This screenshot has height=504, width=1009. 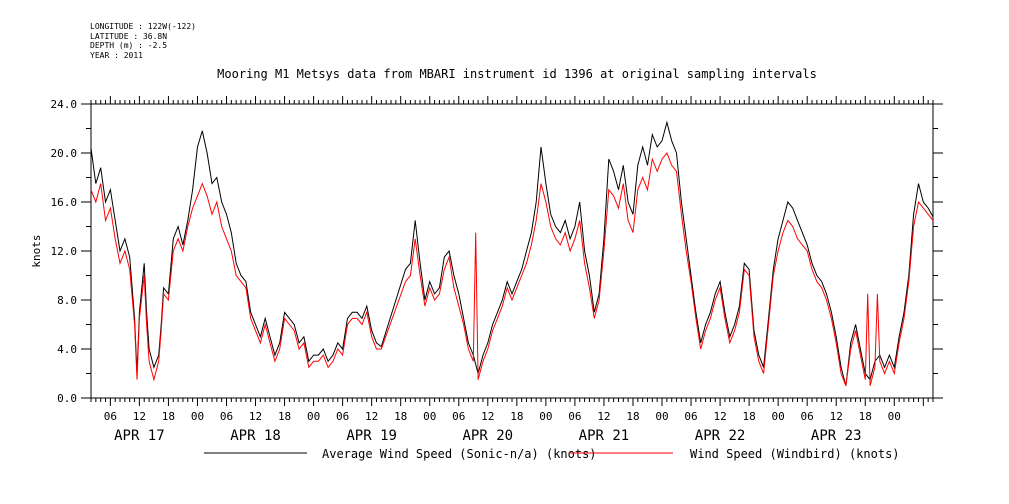 What do you see at coordinates (64, 104) in the screenshot?
I see `y-tick-label: 24.0` at bounding box center [64, 104].